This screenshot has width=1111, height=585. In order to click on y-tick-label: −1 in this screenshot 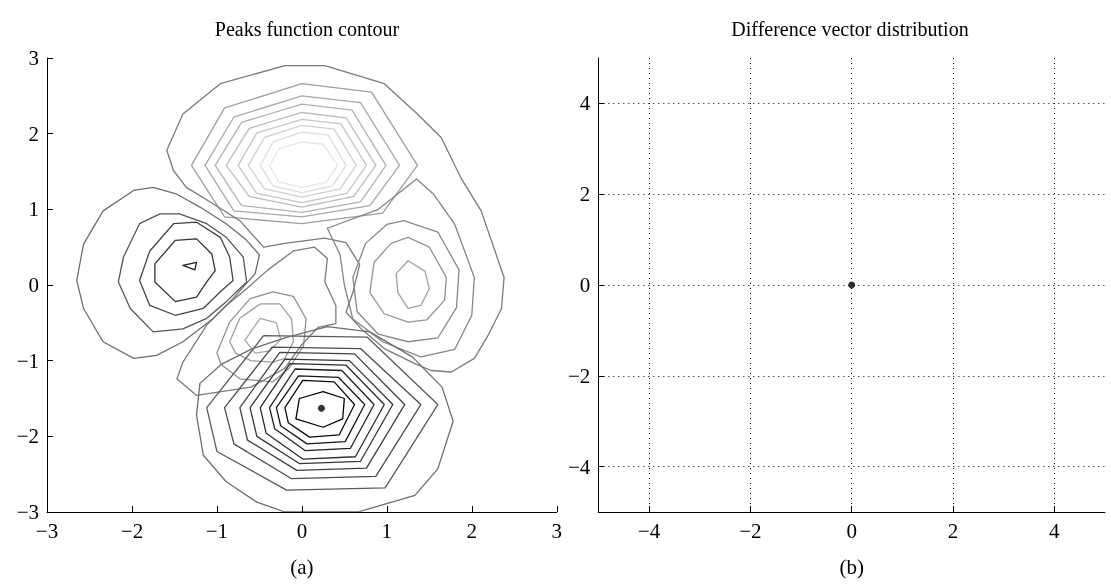, I will do `click(27, 360)`.